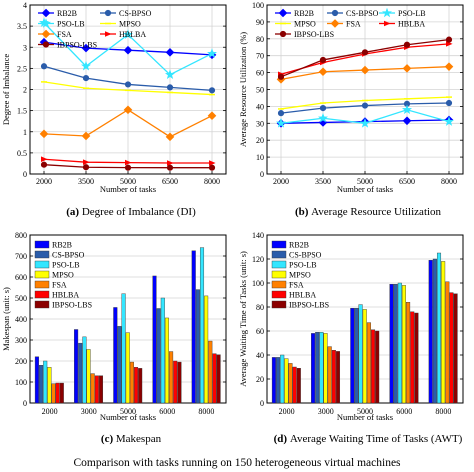 The height and width of the screenshot is (472, 474). What do you see at coordinates (108, 439) in the screenshot?
I see `panel-label: (c)` at bounding box center [108, 439].